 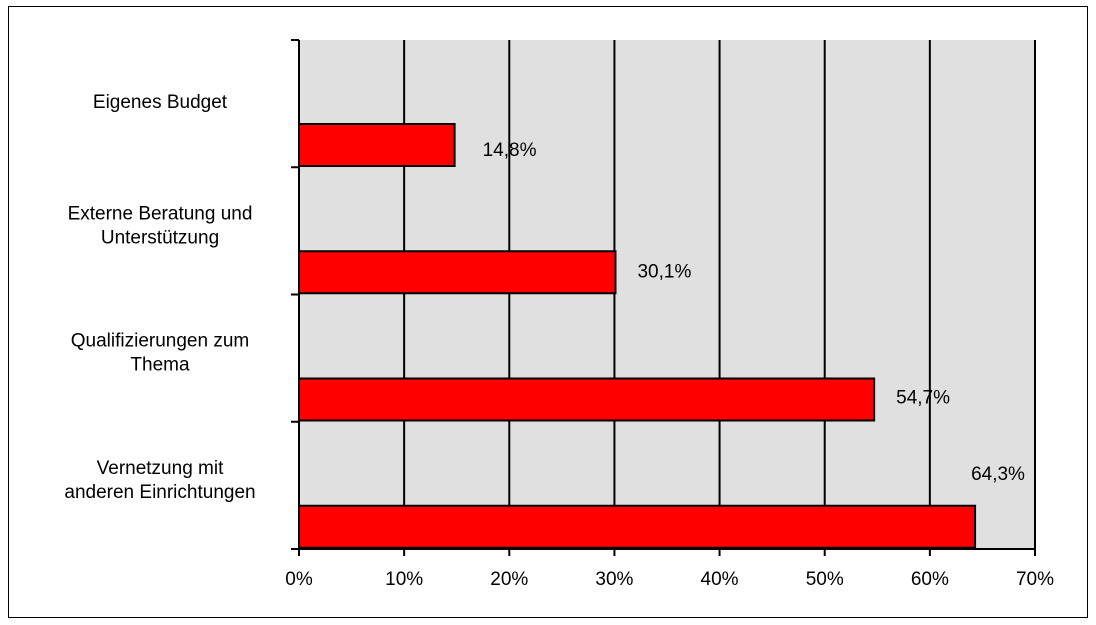 What do you see at coordinates (720, 579) in the screenshot?
I see `x-tick-label: 40%` at bounding box center [720, 579].